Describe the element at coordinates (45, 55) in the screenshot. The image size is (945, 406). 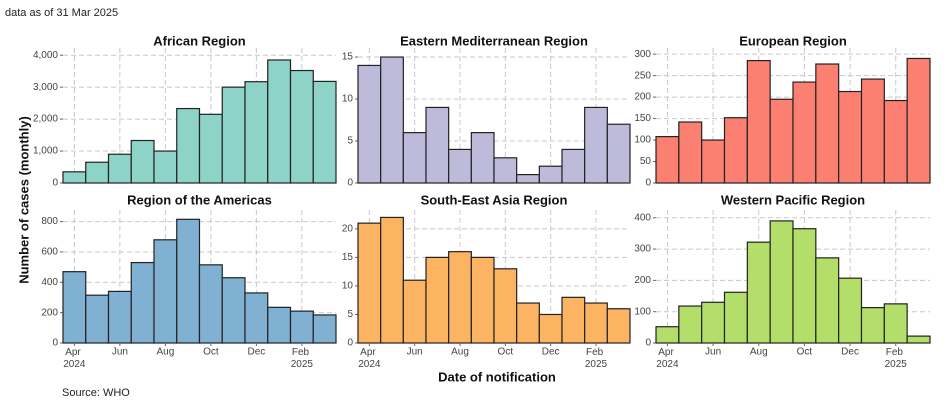
I see `y-tick-label: 4,000` at that location.